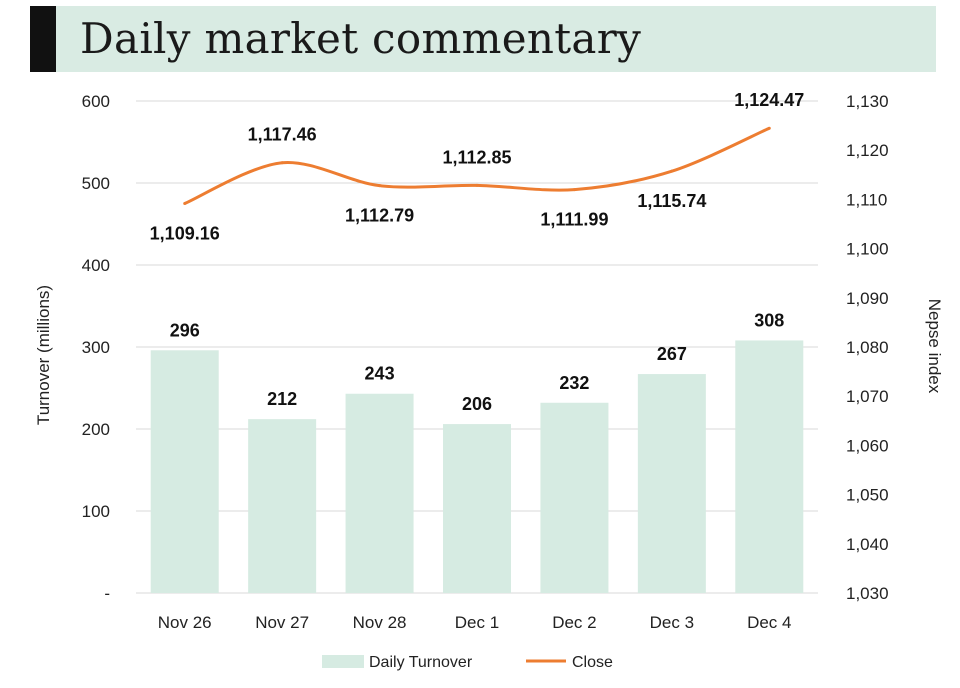  Describe the element at coordinates (379, 216) in the screenshot. I see `line-data-label: 1,112.79` at that location.